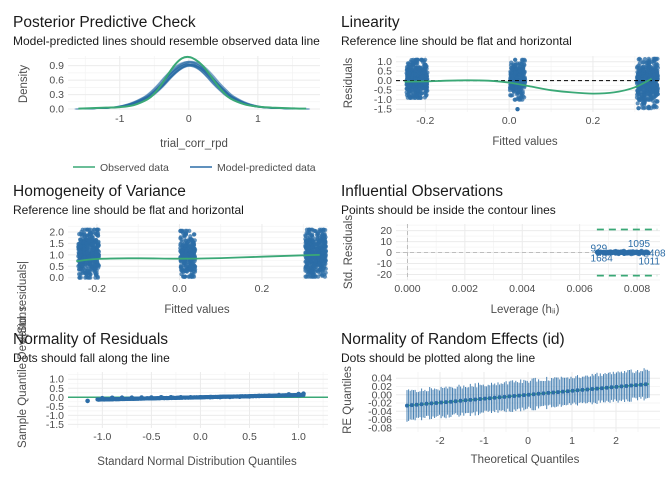  What do you see at coordinates (649, 262) in the screenshot?
I see `influence-point-label: 1011` at bounding box center [649, 262].